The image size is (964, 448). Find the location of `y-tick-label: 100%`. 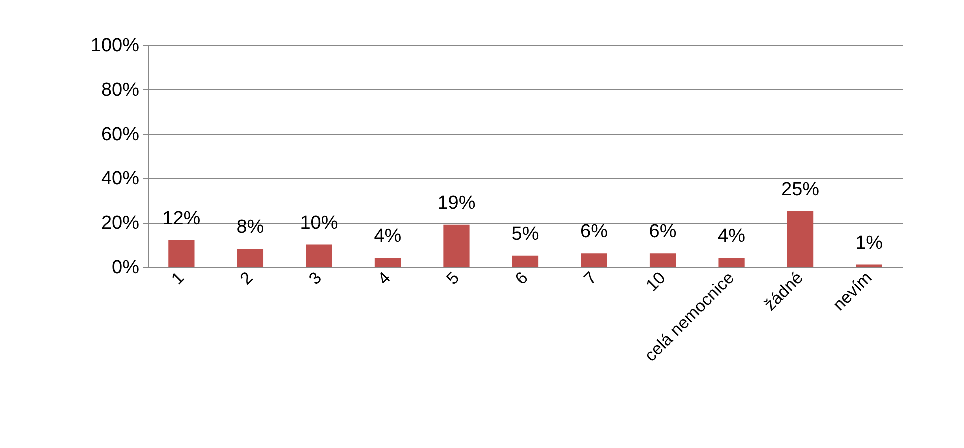

y-tick-label: 100% is located at coordinates (115, 46).